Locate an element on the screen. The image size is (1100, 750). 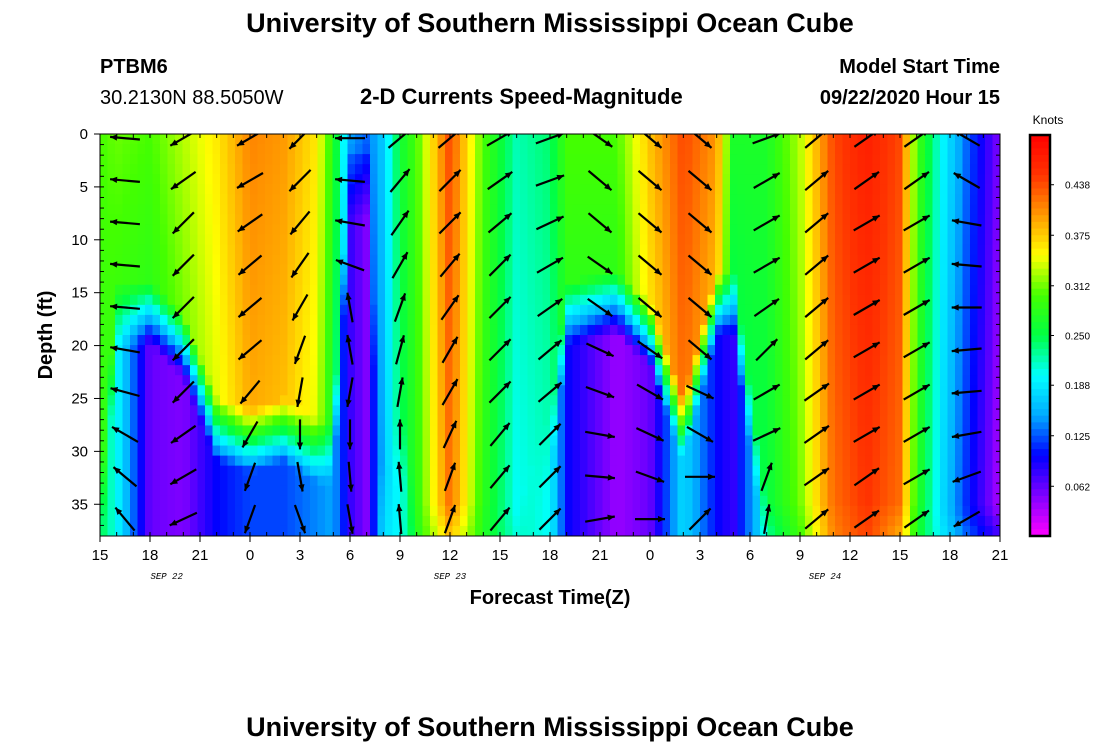
x-tick-label: 15 is located at coordinates (100, 555).